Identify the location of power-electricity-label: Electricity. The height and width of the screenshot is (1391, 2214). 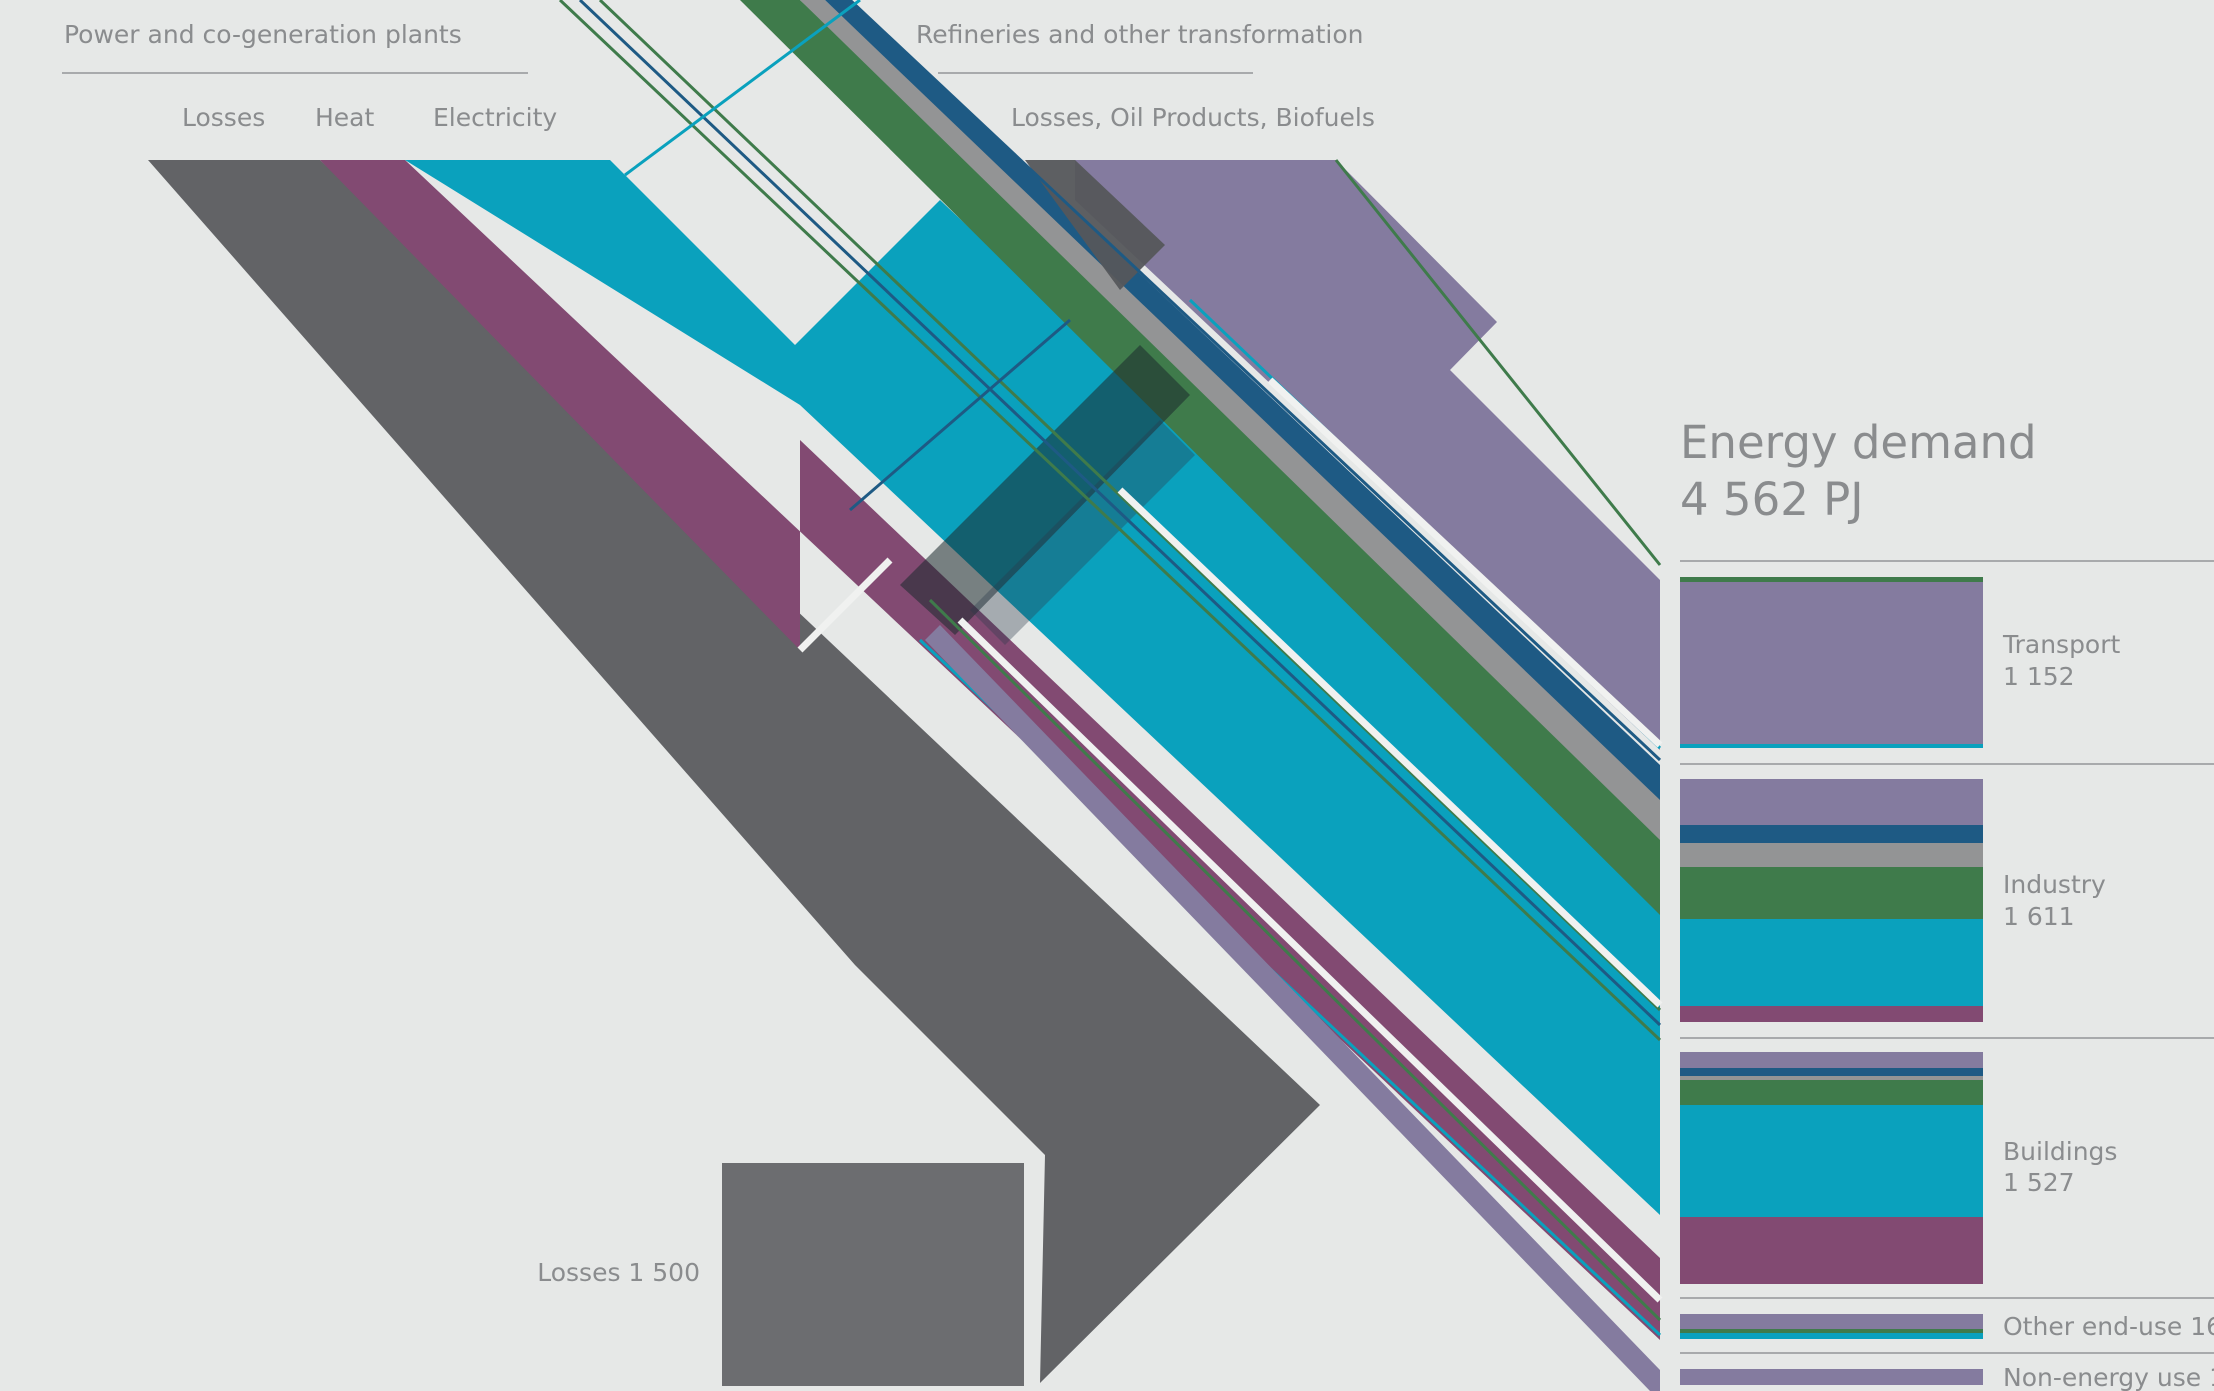
(495, 117).